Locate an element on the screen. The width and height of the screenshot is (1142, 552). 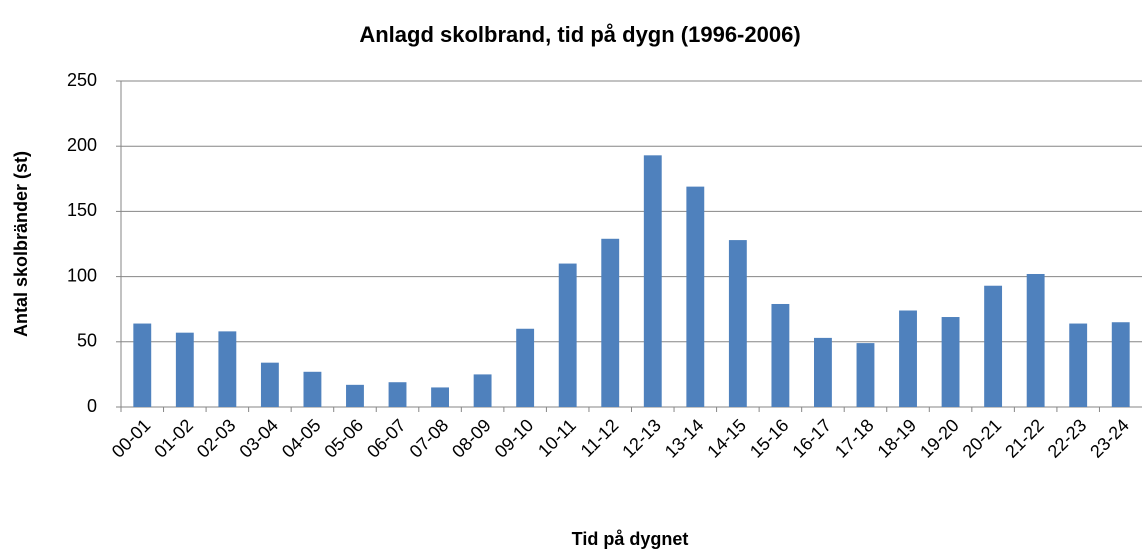
x-tick-label: 08-09 is located at coordinates (471, 438).